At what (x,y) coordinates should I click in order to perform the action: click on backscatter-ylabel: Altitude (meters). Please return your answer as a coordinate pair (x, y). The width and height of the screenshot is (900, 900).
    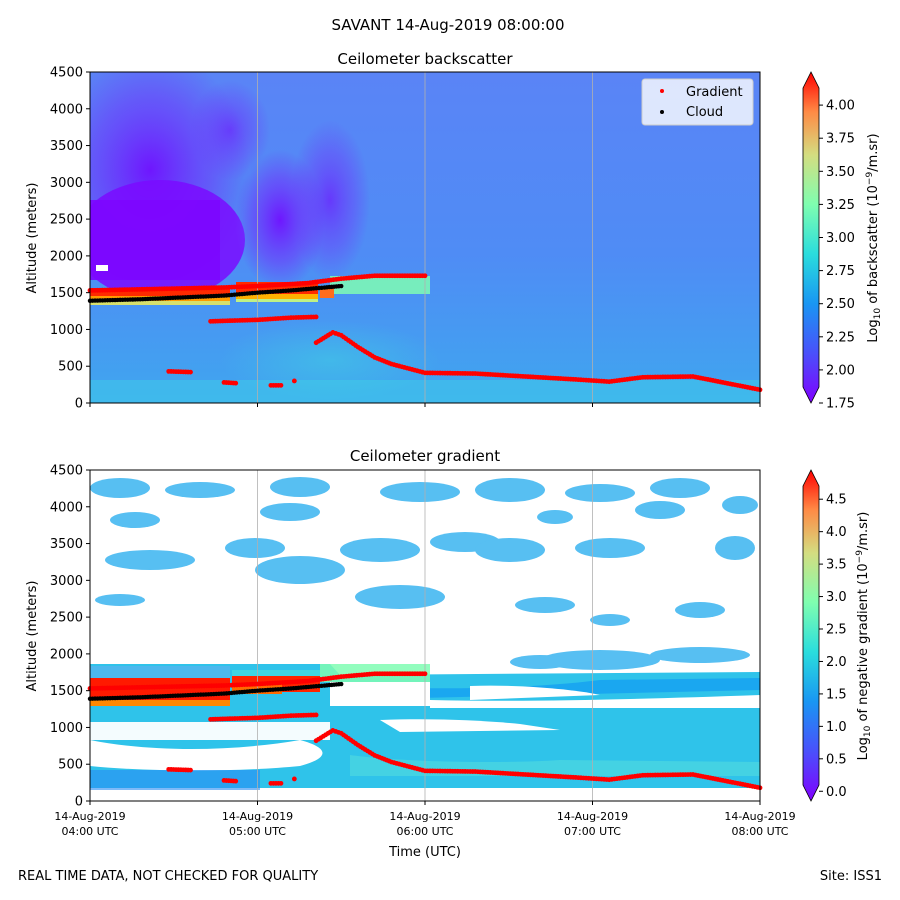
    Looking at the image, I should click on (32, 238).